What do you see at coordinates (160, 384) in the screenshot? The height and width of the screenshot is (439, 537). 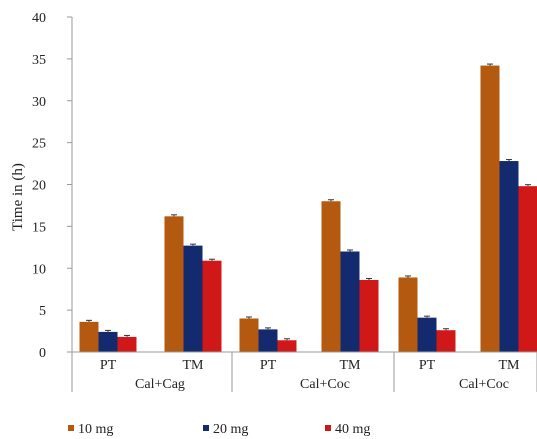 I see `x-group-label: Cal+Cag` at bounding box center [160, 384].